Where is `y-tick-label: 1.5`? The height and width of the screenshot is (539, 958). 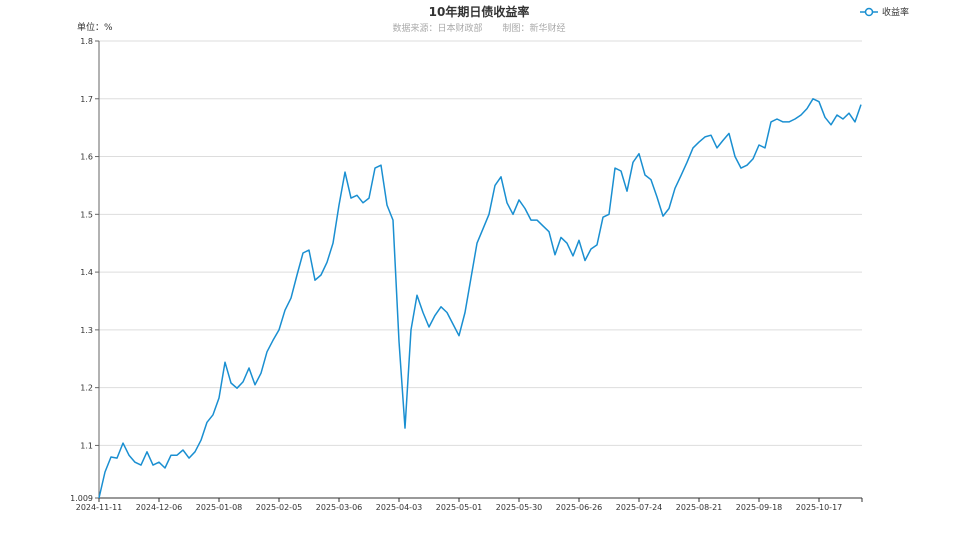
y-tick-label: 1.5 is located at coordinates (86, 214).